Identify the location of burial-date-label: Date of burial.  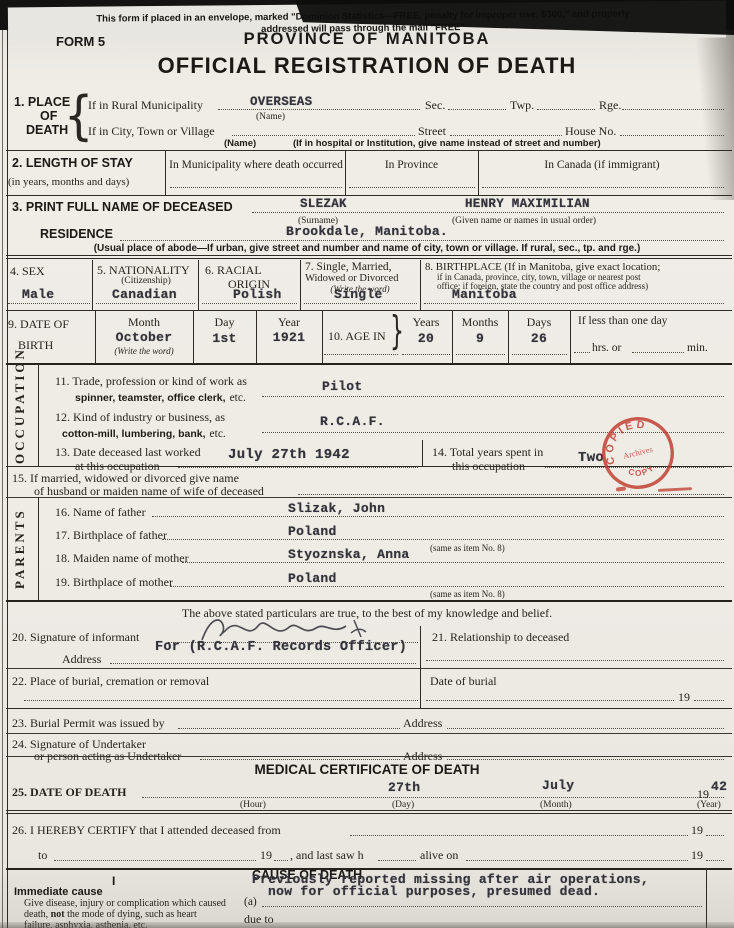
(463, 681).